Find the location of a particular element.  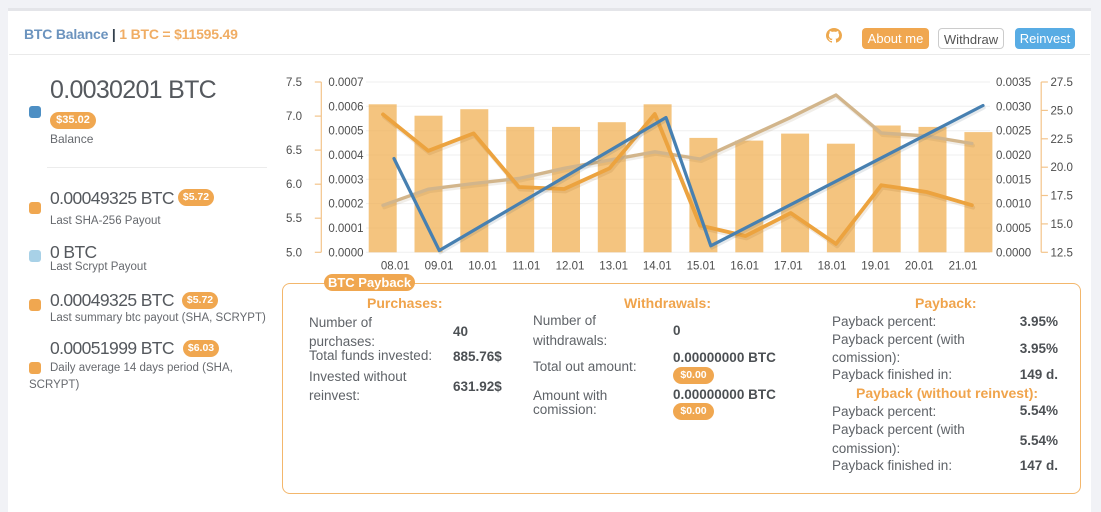

svg-text: 16.01 is located at coordinates (744, 267).